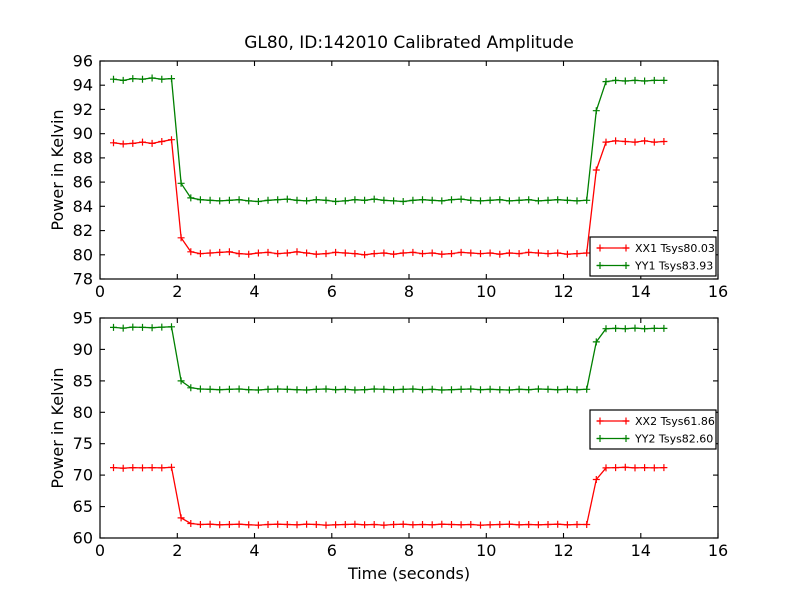 The width and height of the screenshot is (800, 600). What do you see at coordinates (83, 380) in the screenshot?
I see `y-tick-label: 85` at bounding box center [83, 380].